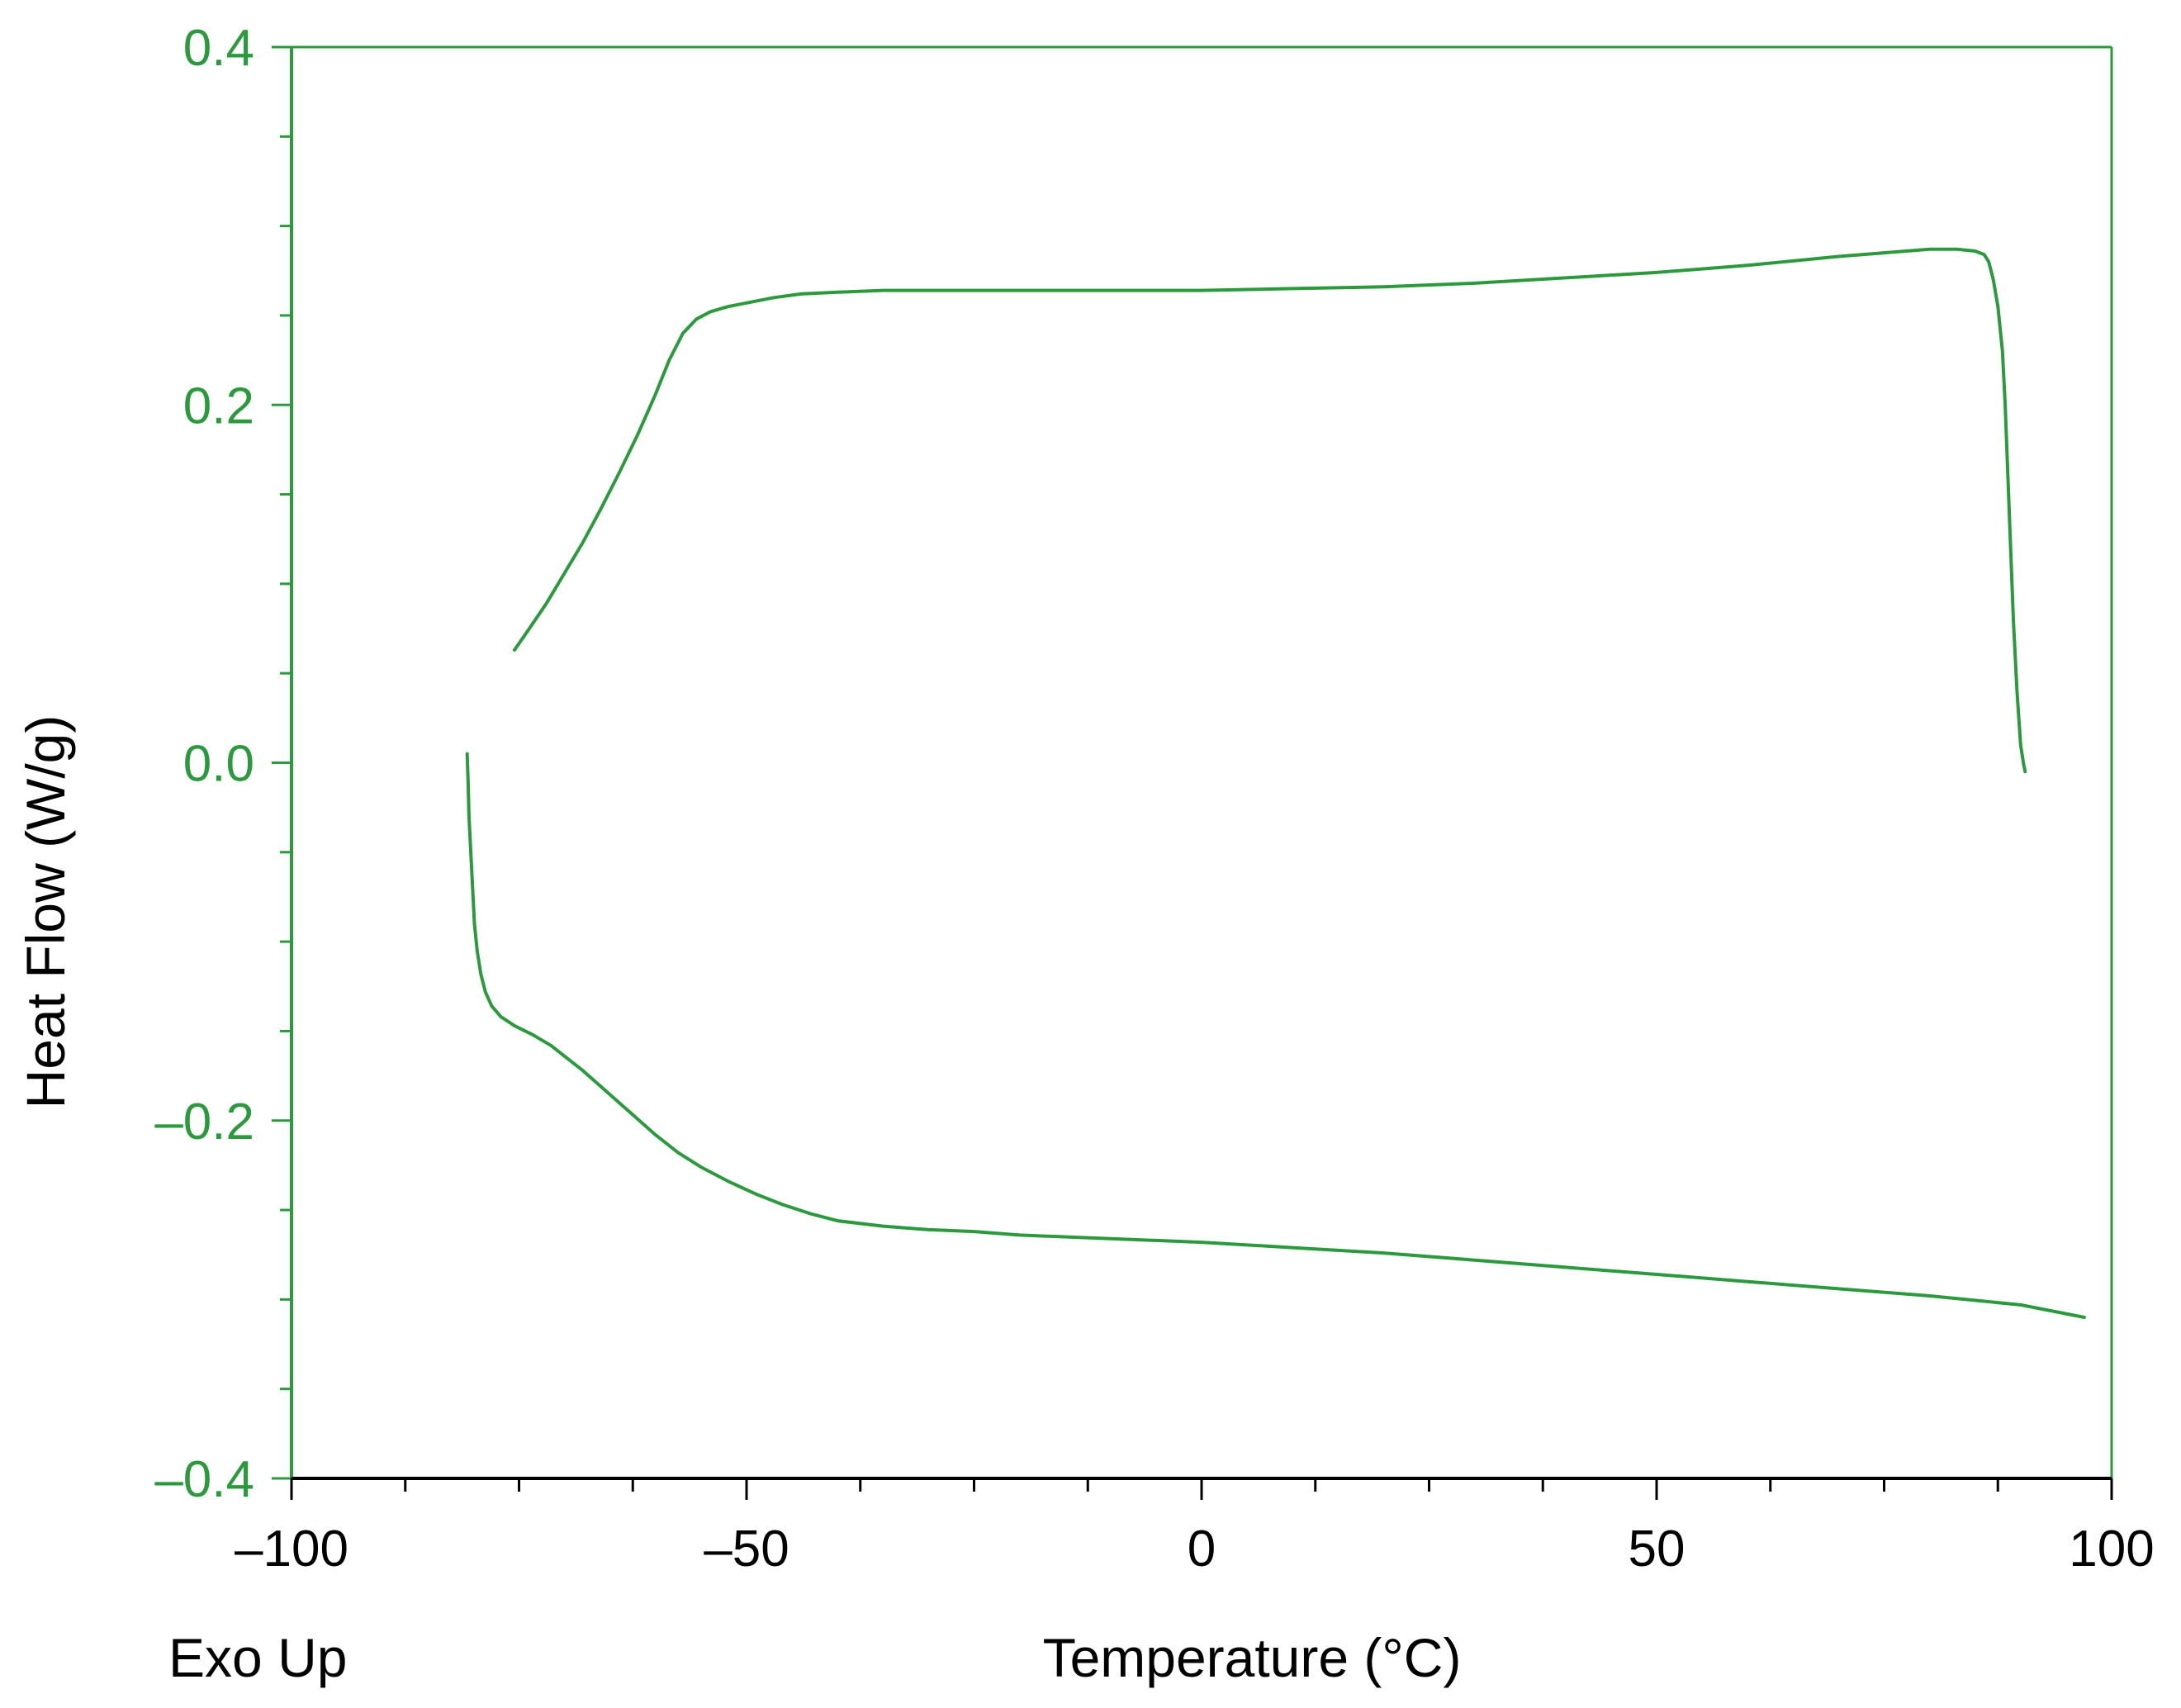 The height and width of the screenshot is (1708, 2181). I want to click on y-axis-label: Heat Flow (W/g), so click(45, 912).